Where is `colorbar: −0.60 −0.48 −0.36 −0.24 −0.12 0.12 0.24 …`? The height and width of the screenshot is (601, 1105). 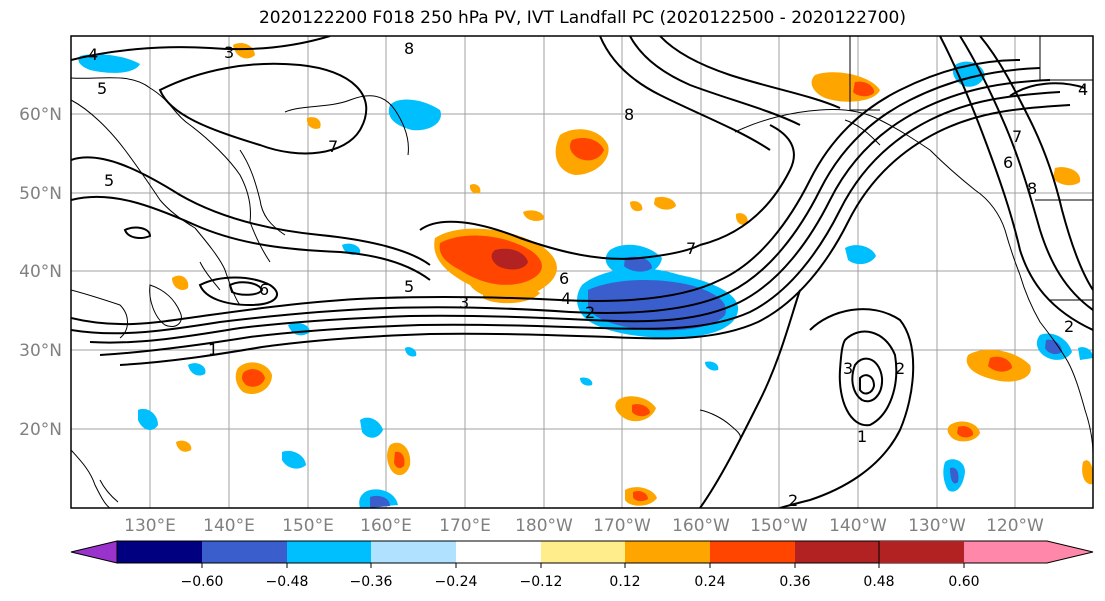
colorbar: −0.60 −0.48 −0.36 −0.24 −0.12 0.12 0.24 … is located at coordinates (582, 565).